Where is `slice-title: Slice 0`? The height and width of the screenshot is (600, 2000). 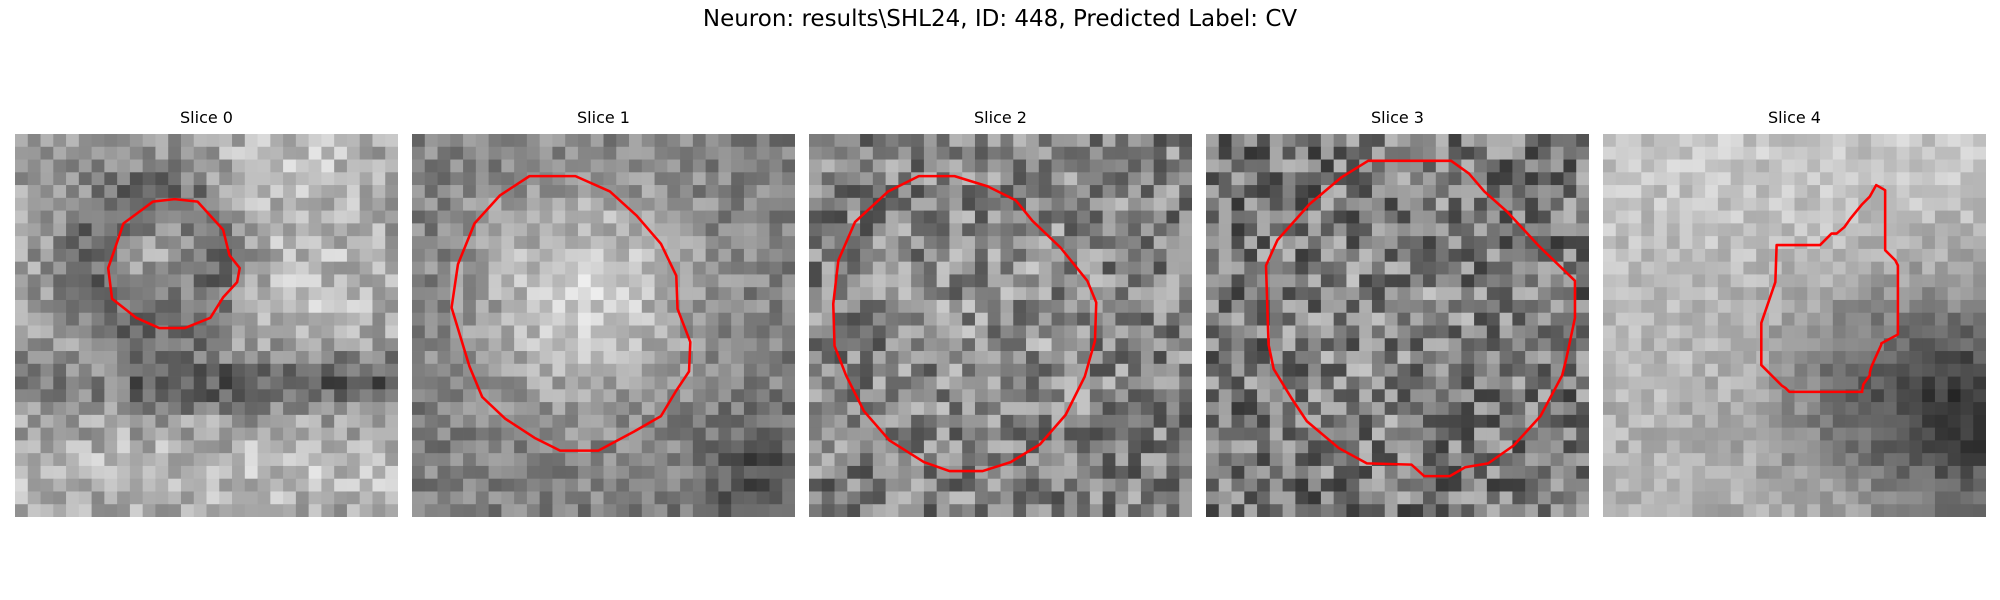
slice-title: Slice 0 is located at coordinates (206, 117).